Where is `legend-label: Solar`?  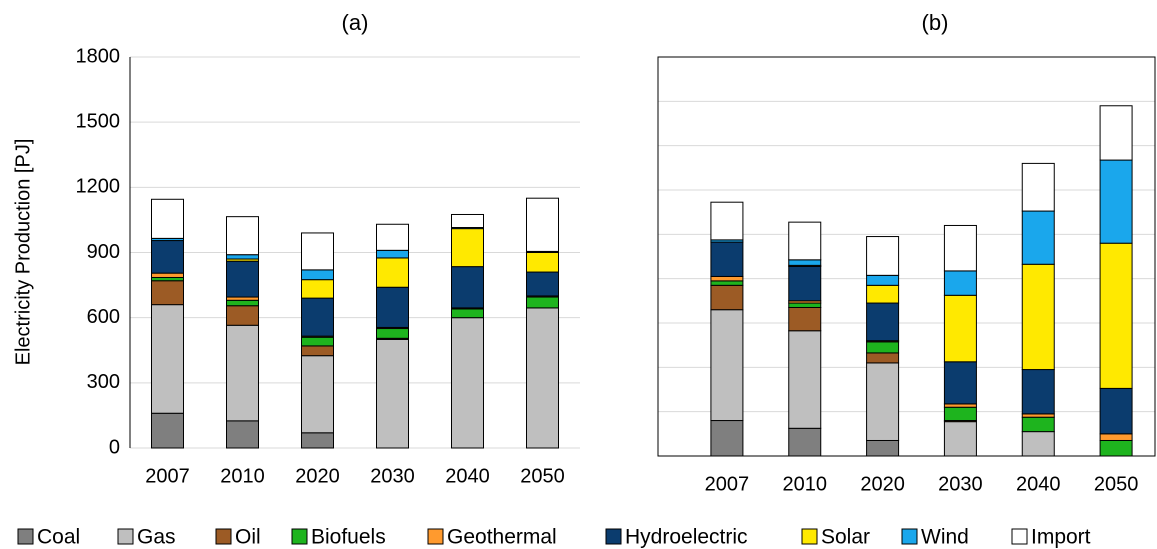 legend-label: Solar is located at coordinates (845, 537).